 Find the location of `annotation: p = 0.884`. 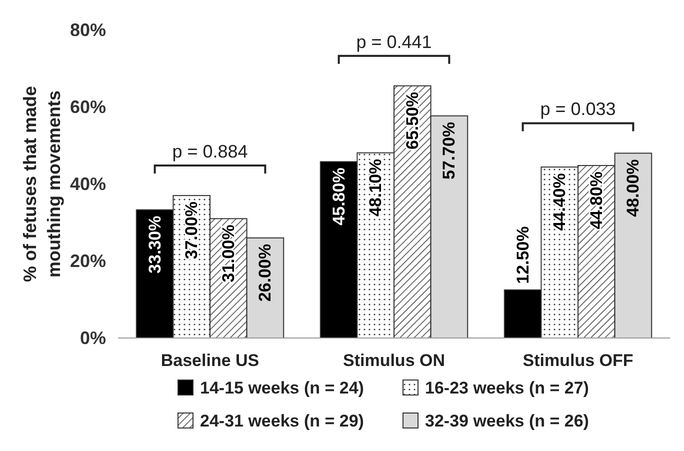

annotation: p = 0.884 is located at coordinates (210, 152).